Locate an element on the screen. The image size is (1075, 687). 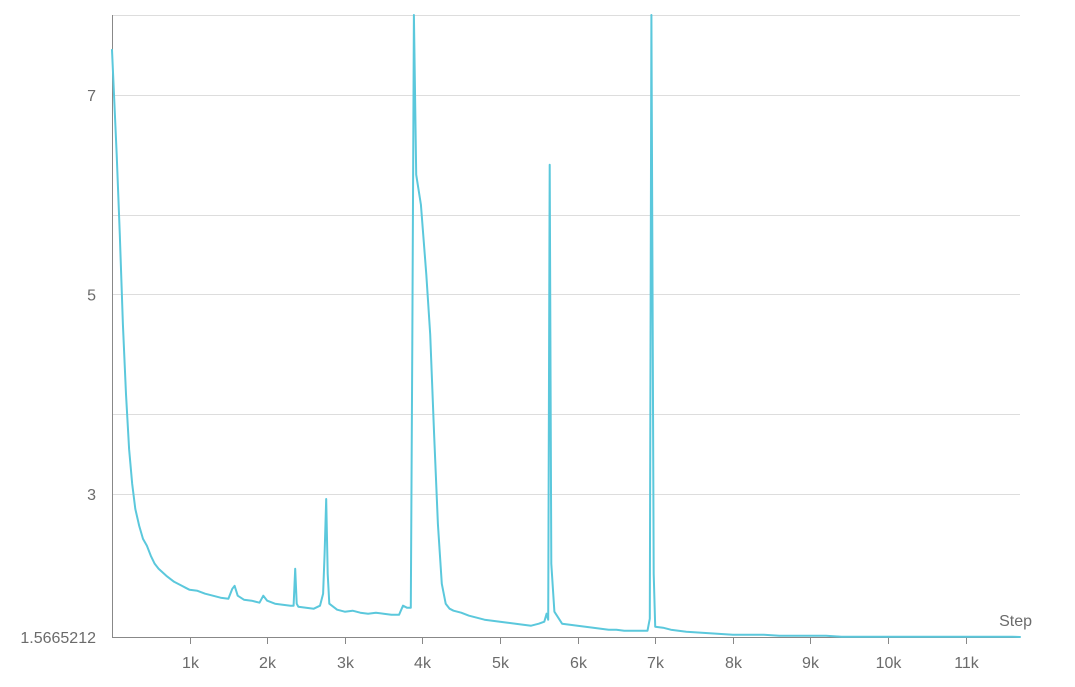
x-tick-label: 8k is located at coordinates (734, 663).